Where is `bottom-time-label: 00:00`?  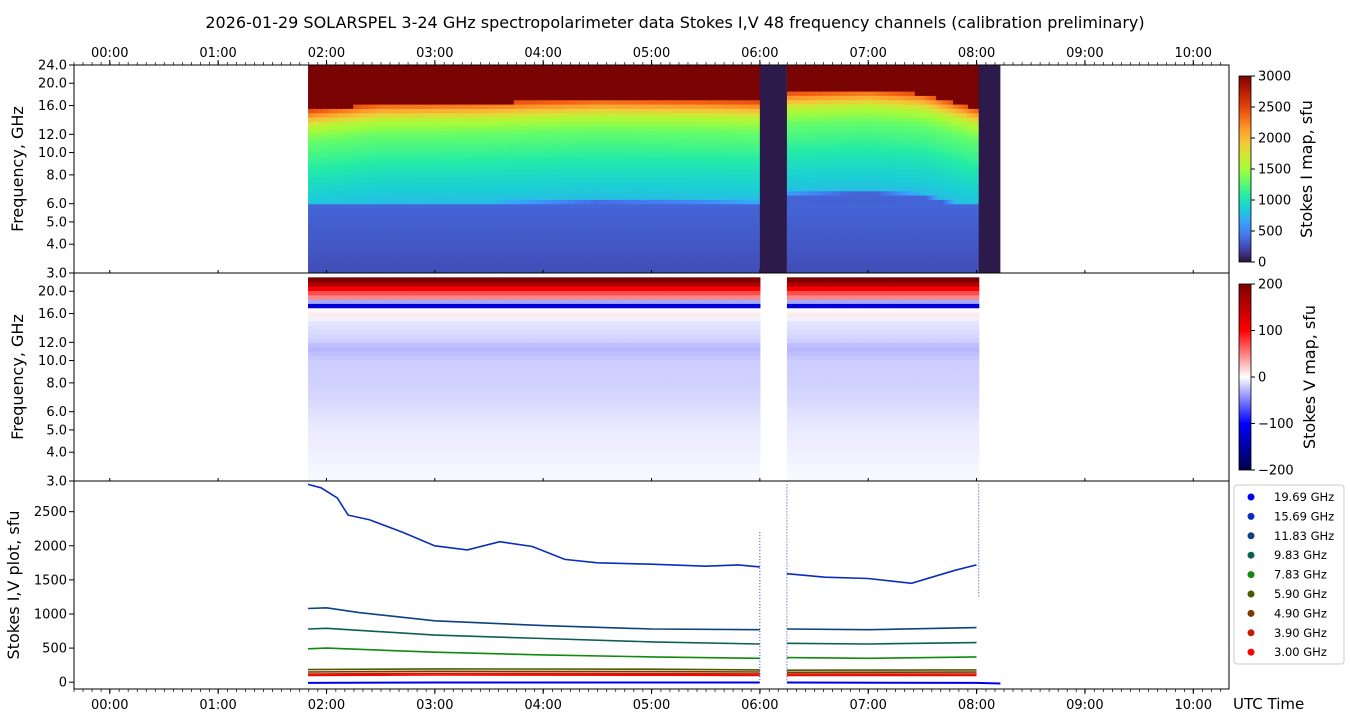
bottom-time-label: 00:00 is located at coordinates (109, 705).